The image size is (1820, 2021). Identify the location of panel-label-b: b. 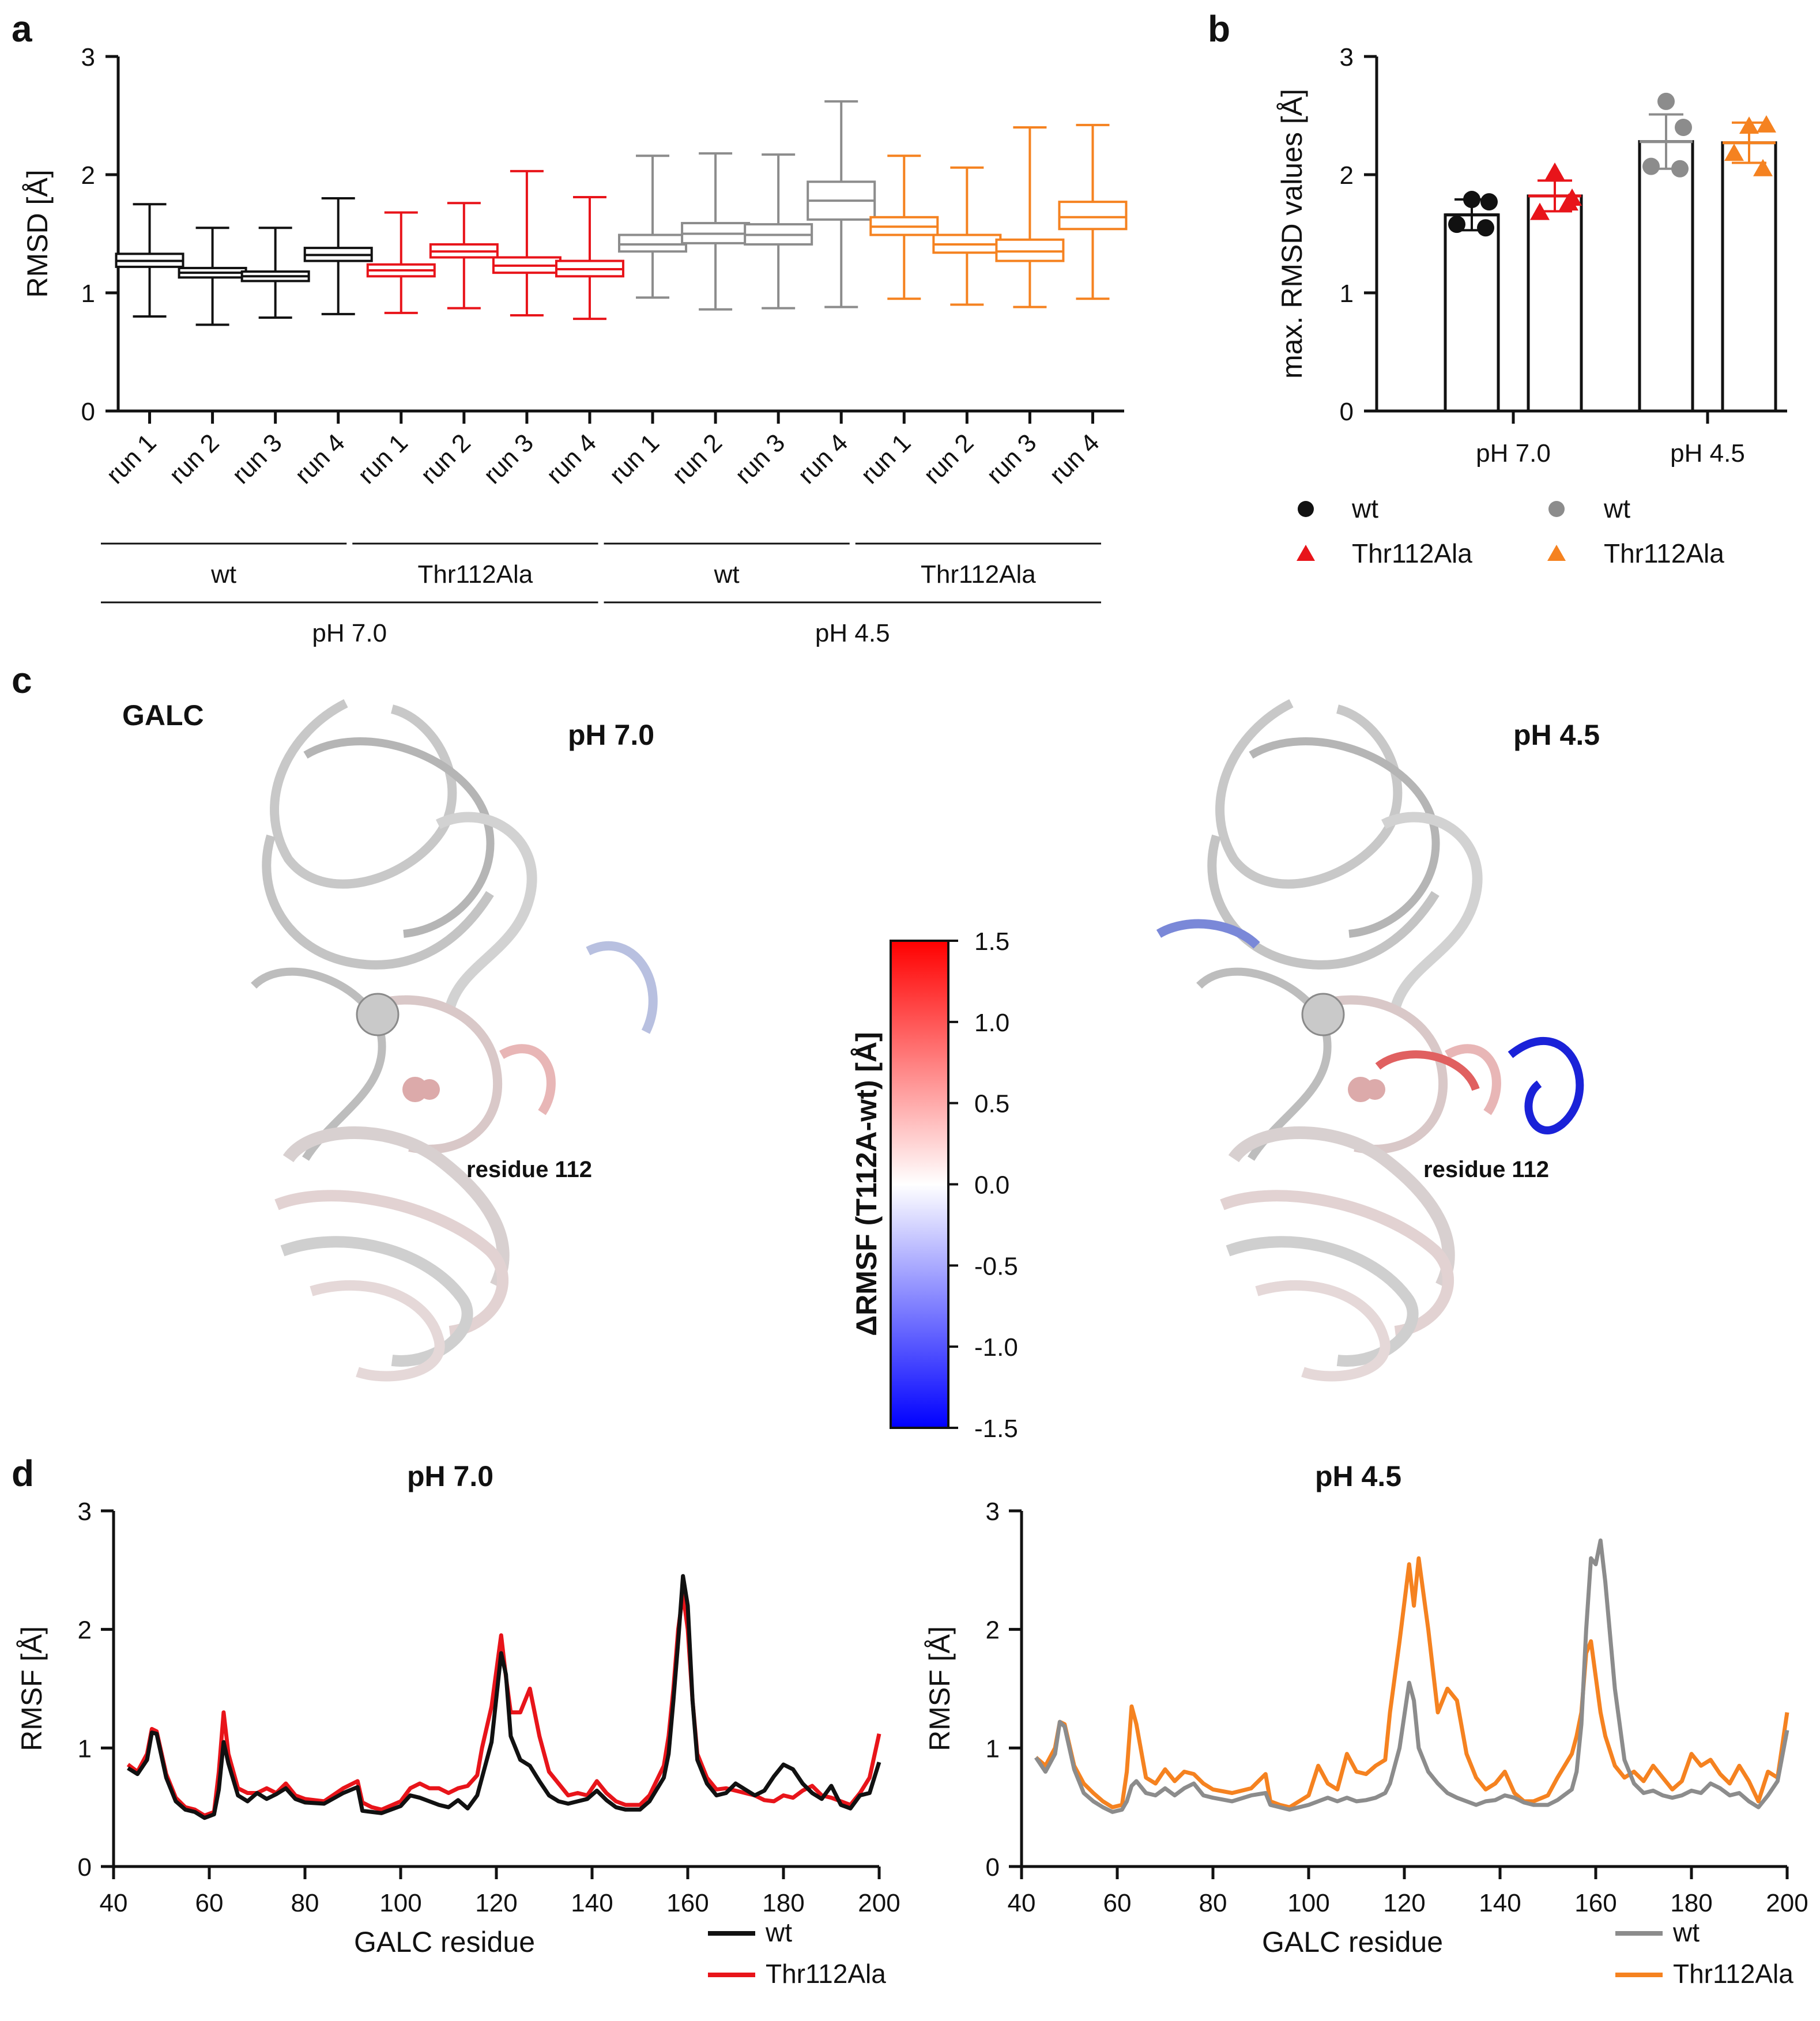
(1219, 29).